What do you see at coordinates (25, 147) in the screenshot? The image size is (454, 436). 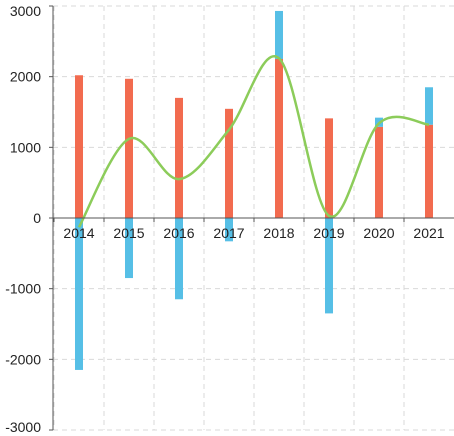 I see `y-tick-label: 1000` at bounding box center [25, 147].